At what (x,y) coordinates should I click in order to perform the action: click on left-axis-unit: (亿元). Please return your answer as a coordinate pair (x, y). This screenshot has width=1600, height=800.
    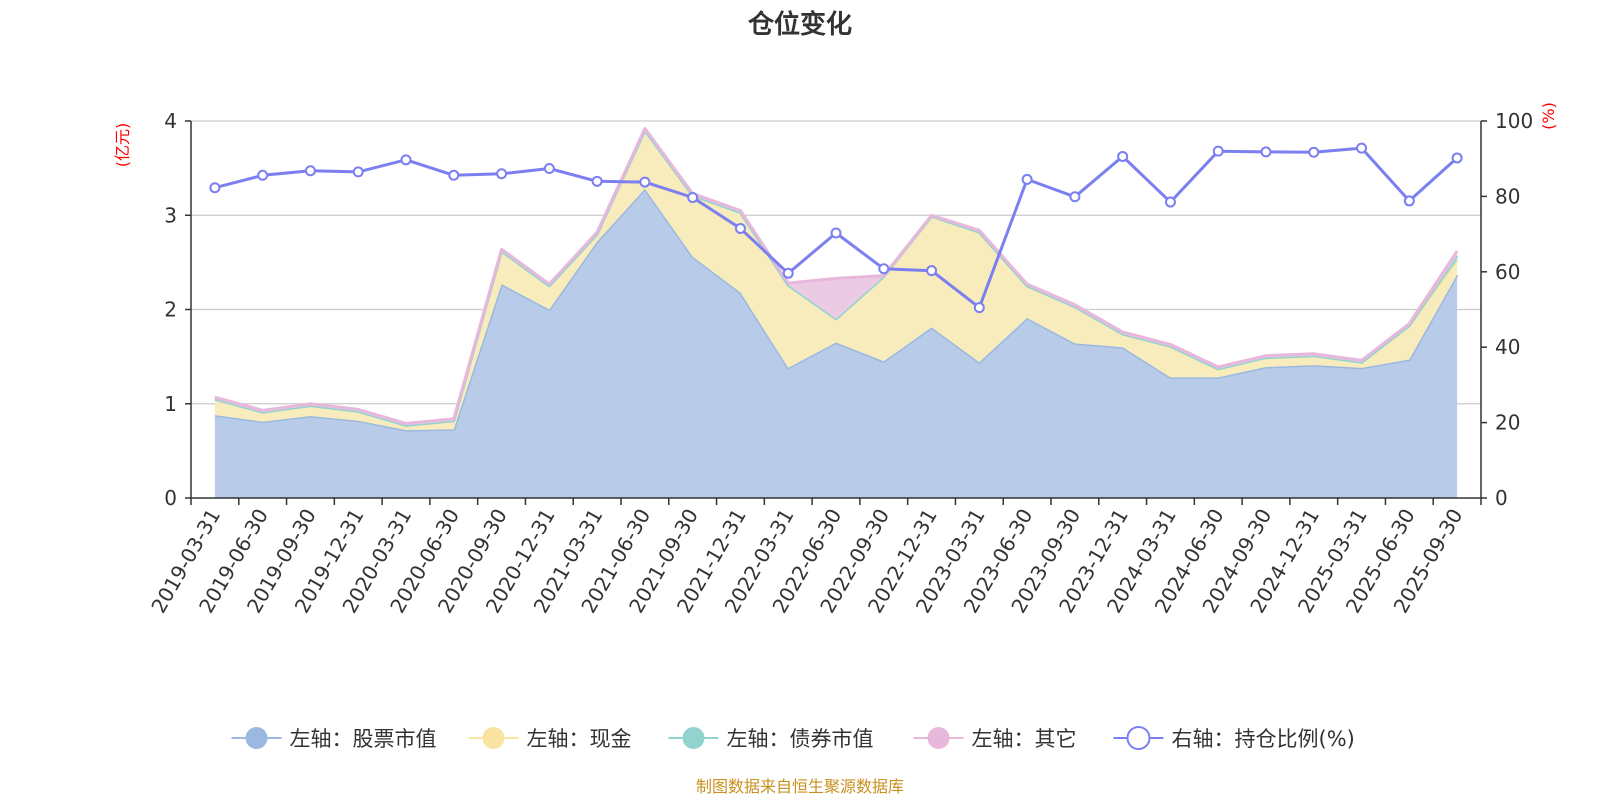
    Looking at the image, I should click on (122, 145).